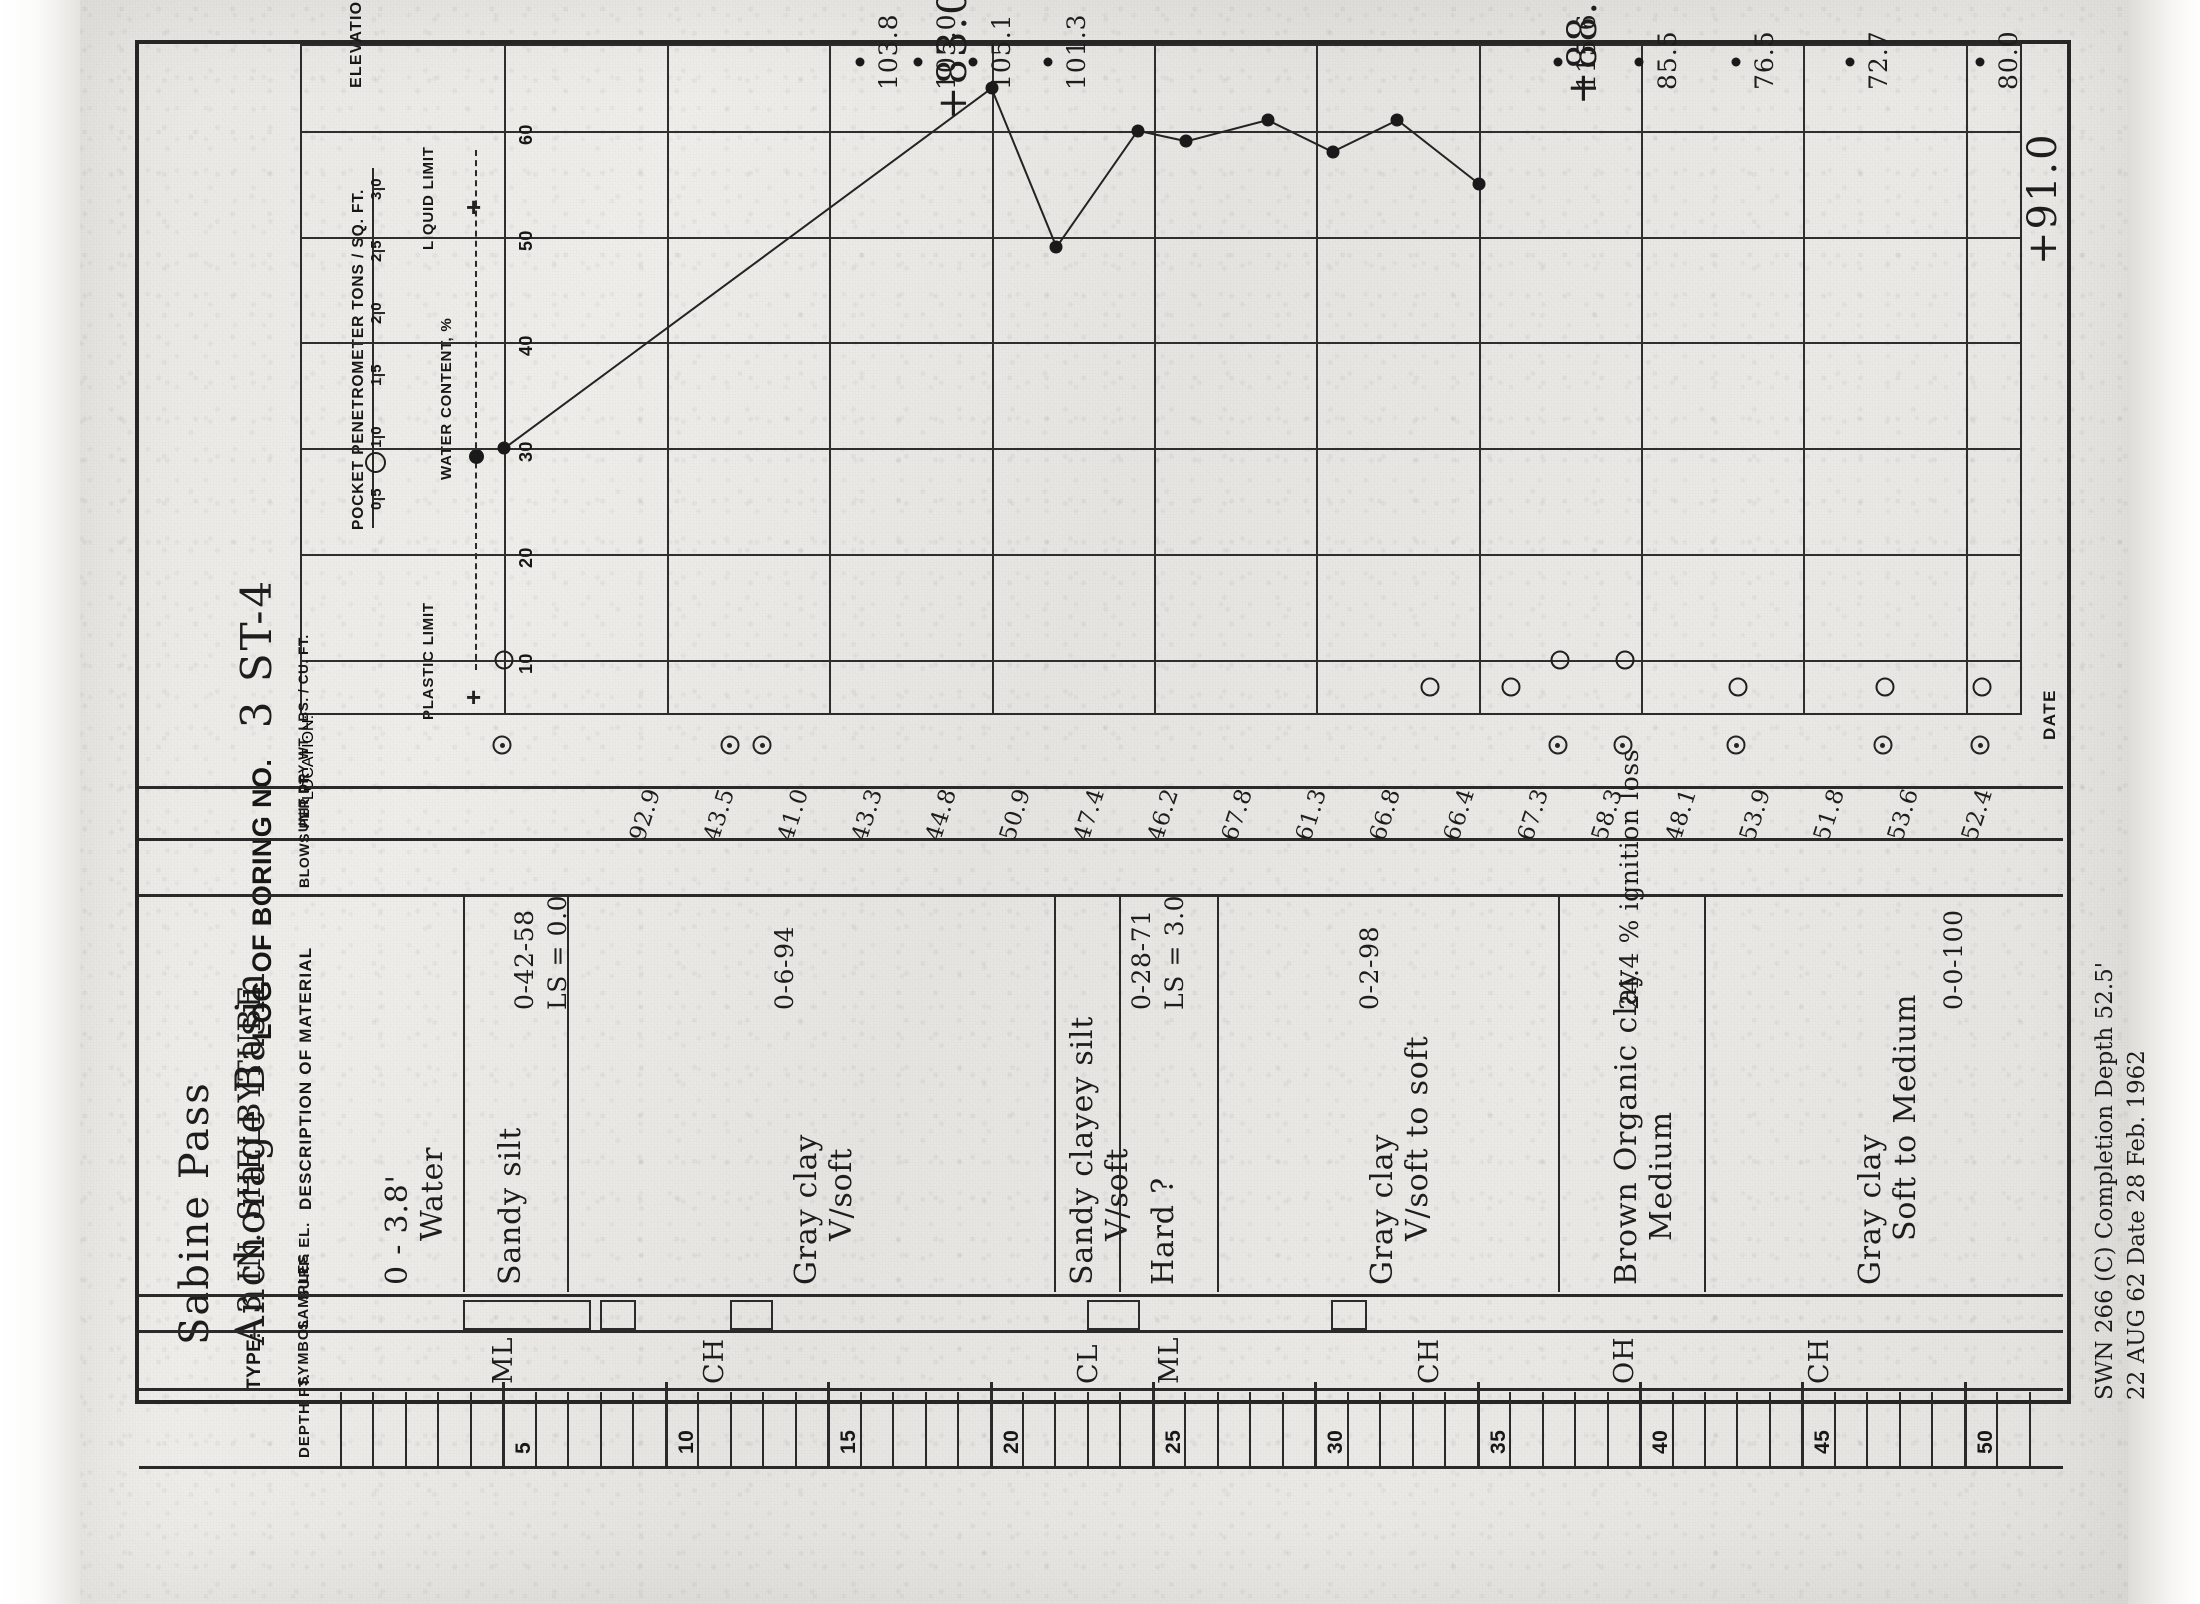 The height and width of the screenshot is (1604, 2200). I want to click on project-line1: Sabine Pass, so click(195, 1213).